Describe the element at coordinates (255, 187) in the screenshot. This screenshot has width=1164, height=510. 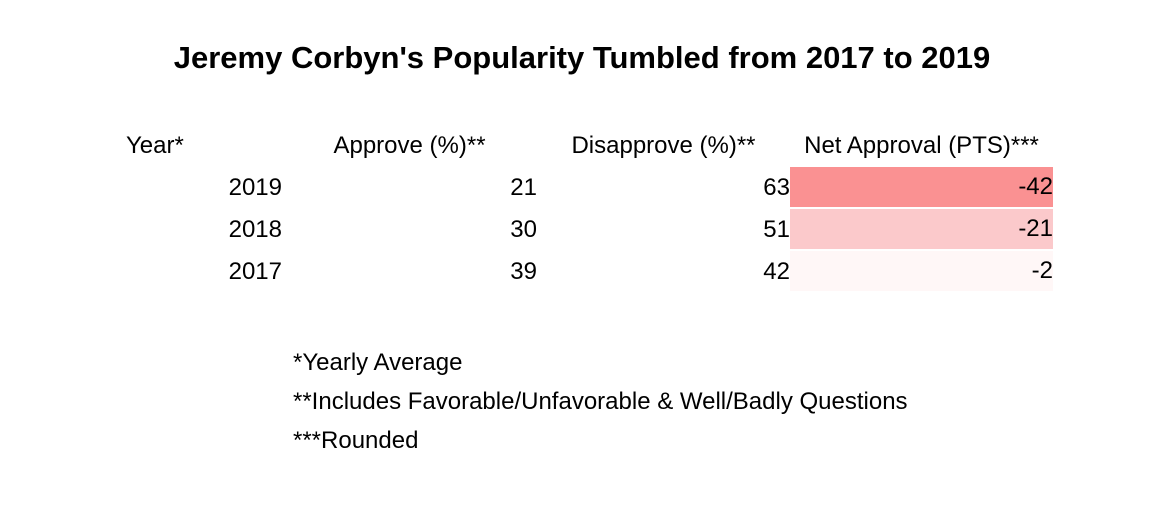
I see `year-cell: 2019` at that location.